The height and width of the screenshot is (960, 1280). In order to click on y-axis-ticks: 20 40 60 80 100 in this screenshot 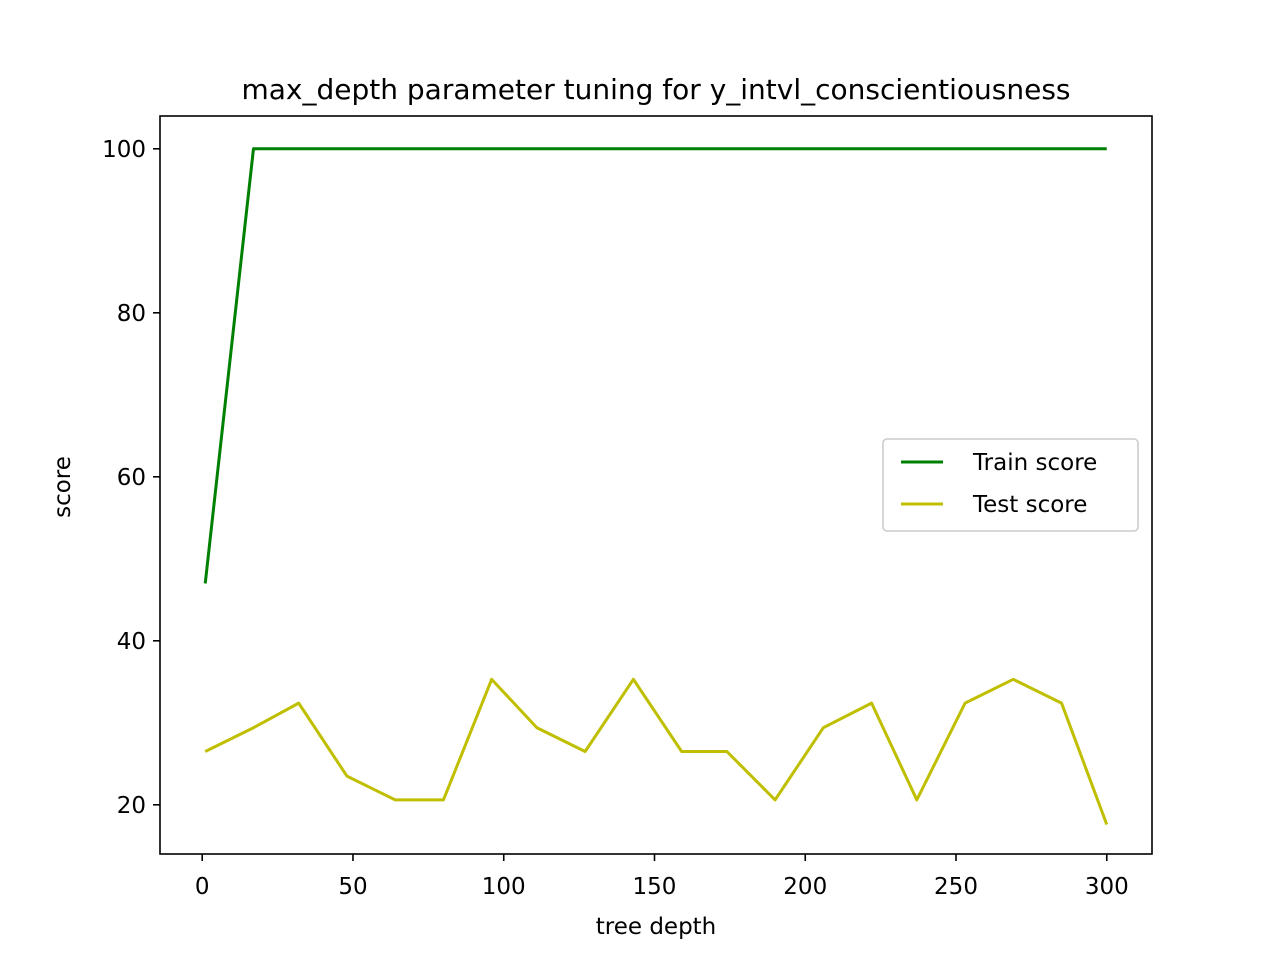, I will do `click(131, 478)`.